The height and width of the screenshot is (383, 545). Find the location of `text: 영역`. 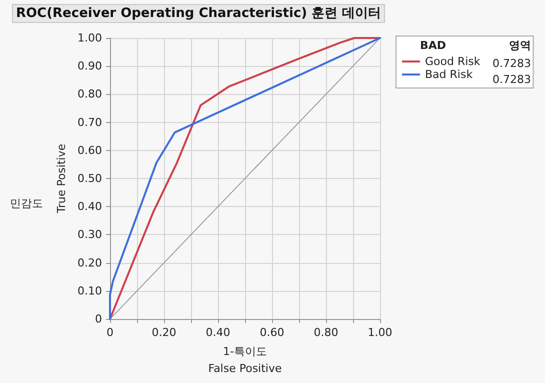

text: 영역 is located at coordinates (520, 45).